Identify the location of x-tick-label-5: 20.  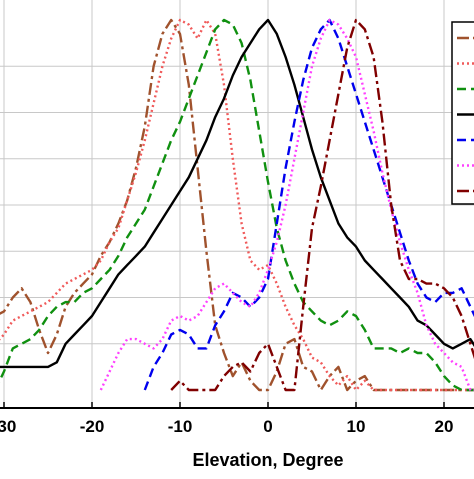
(444, 426).